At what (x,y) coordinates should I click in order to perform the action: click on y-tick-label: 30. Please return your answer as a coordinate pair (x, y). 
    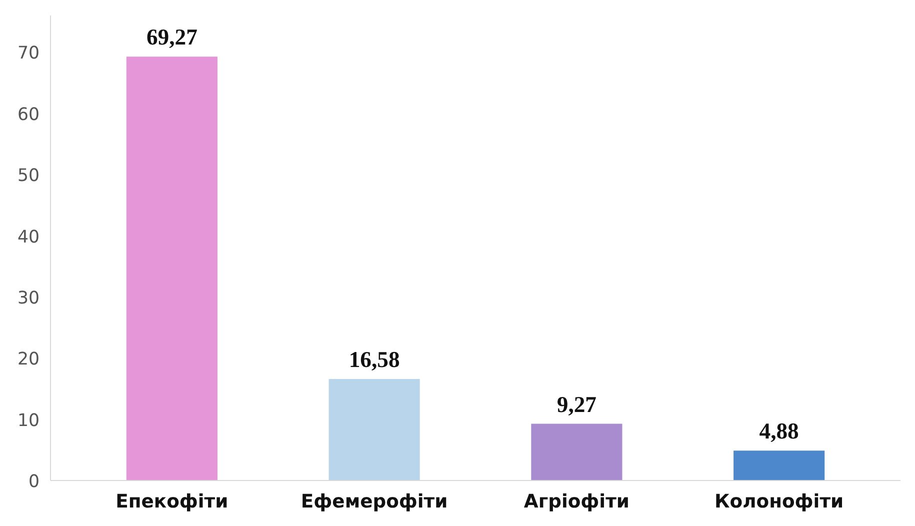
    Looking at the image, I should click on (28, 298).